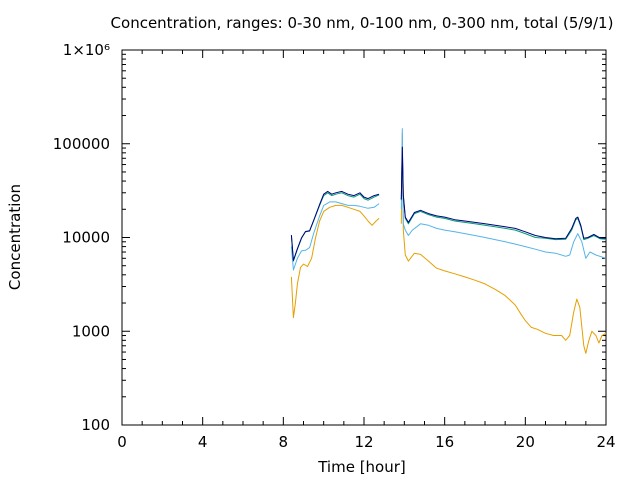  I want to click on y-tick-label: 1×10⁶, so click(86, 50).